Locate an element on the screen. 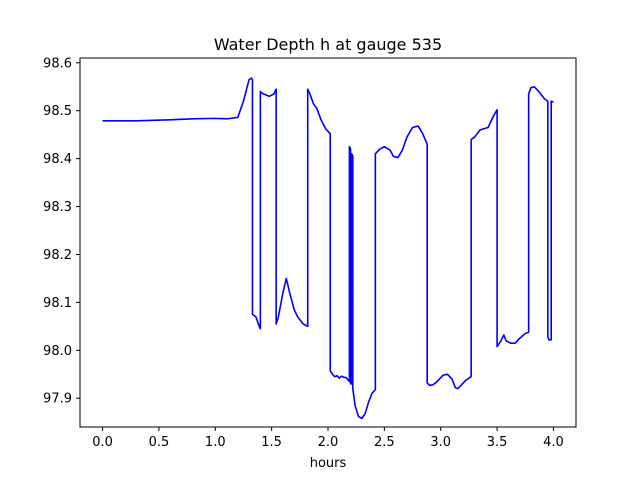 This screenshot has height=480, width=640. y-tick-label: 98.2 is located at coordinates (57, 255).